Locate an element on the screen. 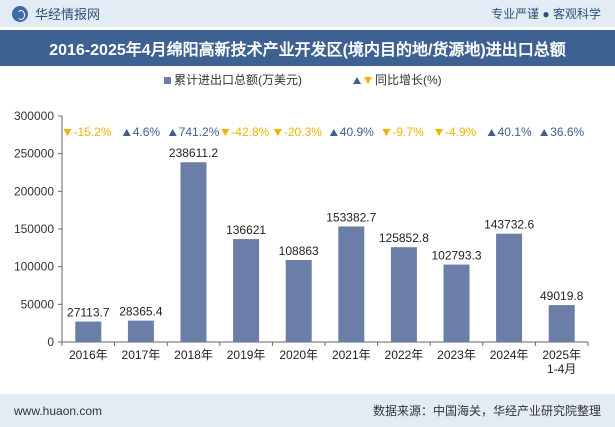 This screenshot has height=427, width=615. bar-value-label: 108863 is located at coordinates (299, 251).